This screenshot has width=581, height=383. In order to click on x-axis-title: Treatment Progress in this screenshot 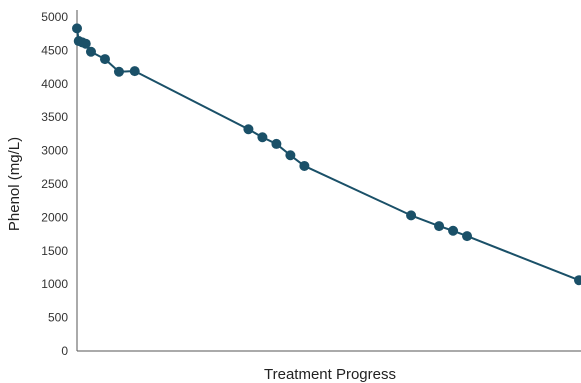, I will do `click(330, 374)`.